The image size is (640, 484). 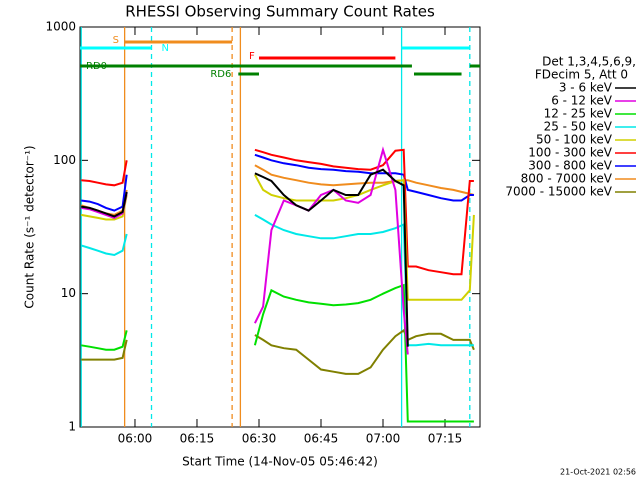 I want to click on legend-header: FDecim 5, Att 0, so click(x=581, y=75).